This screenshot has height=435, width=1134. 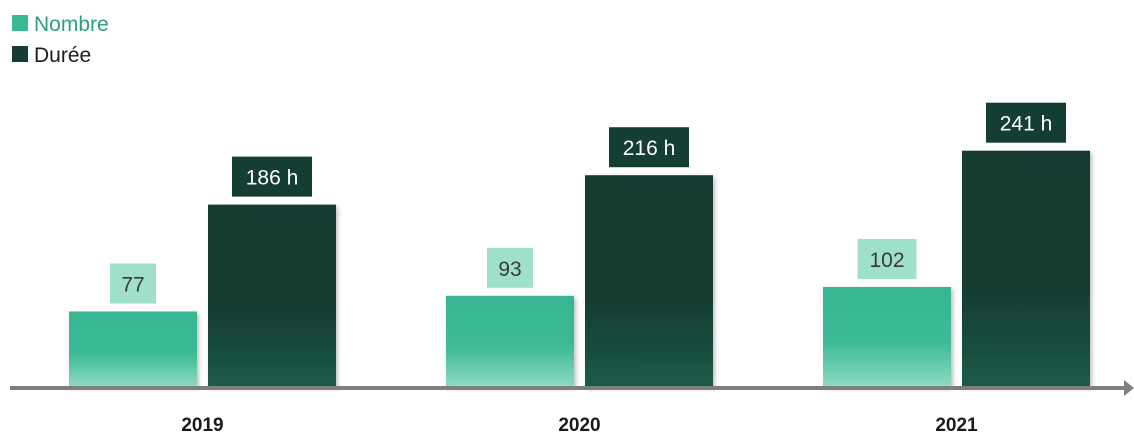 I want to click on x-axis, so click(x=572, y=388).